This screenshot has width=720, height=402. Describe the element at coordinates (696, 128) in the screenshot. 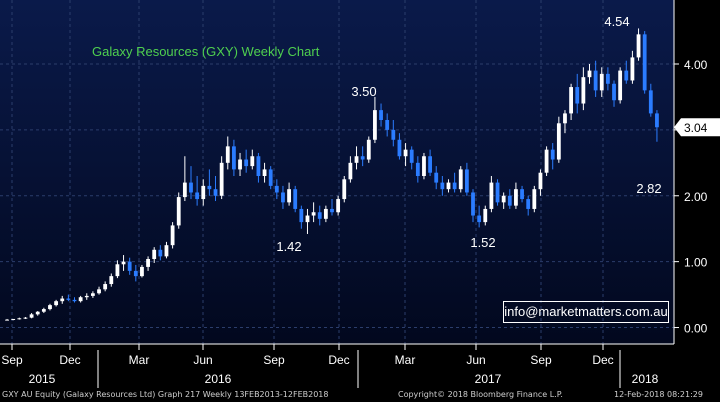

I see `last-price-tag-label: 3.04` at that location.